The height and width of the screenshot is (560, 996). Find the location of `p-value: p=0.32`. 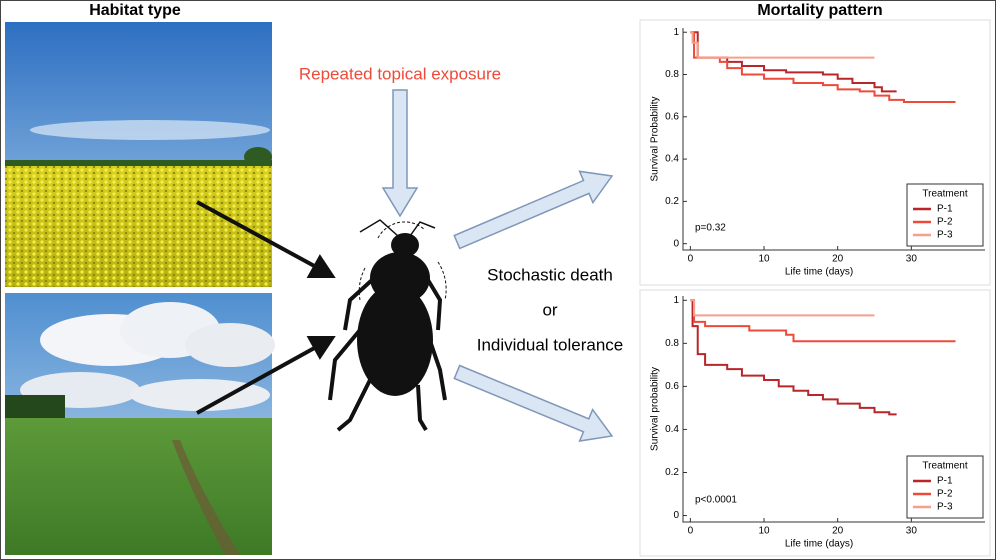

p-value: p=0.32 is located at coordinates (710, 228).